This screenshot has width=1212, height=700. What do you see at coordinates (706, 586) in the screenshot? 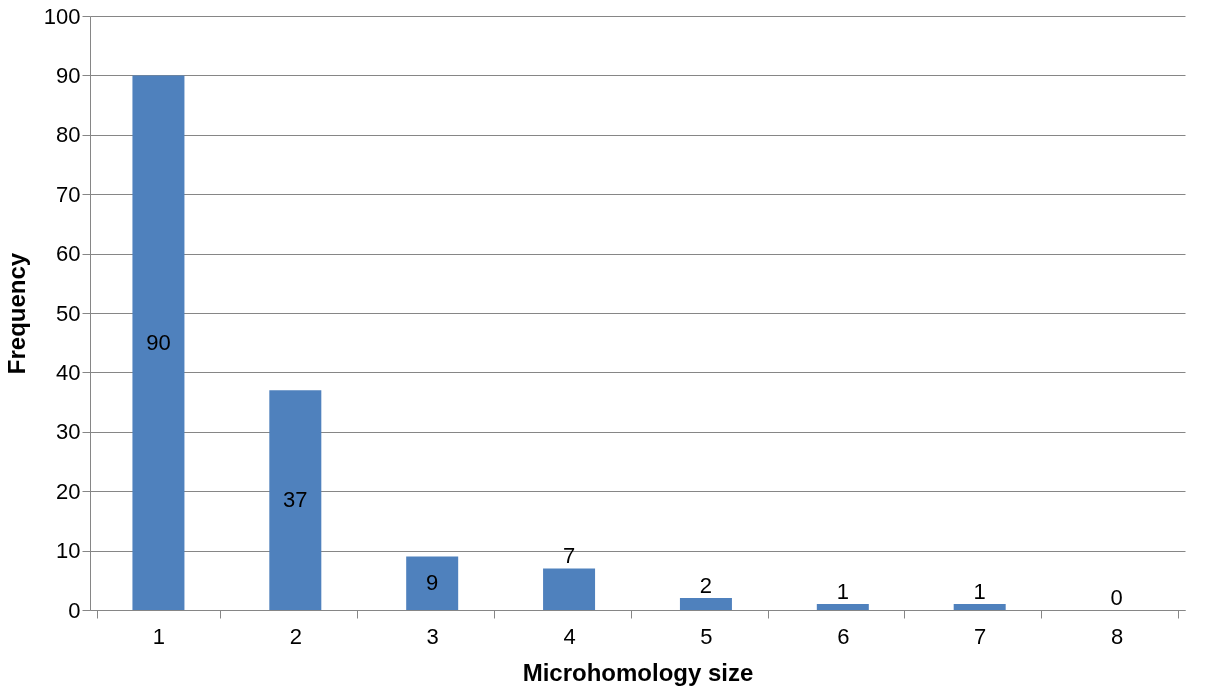
I see `data-label: 2` at bounding box center [706, 586].